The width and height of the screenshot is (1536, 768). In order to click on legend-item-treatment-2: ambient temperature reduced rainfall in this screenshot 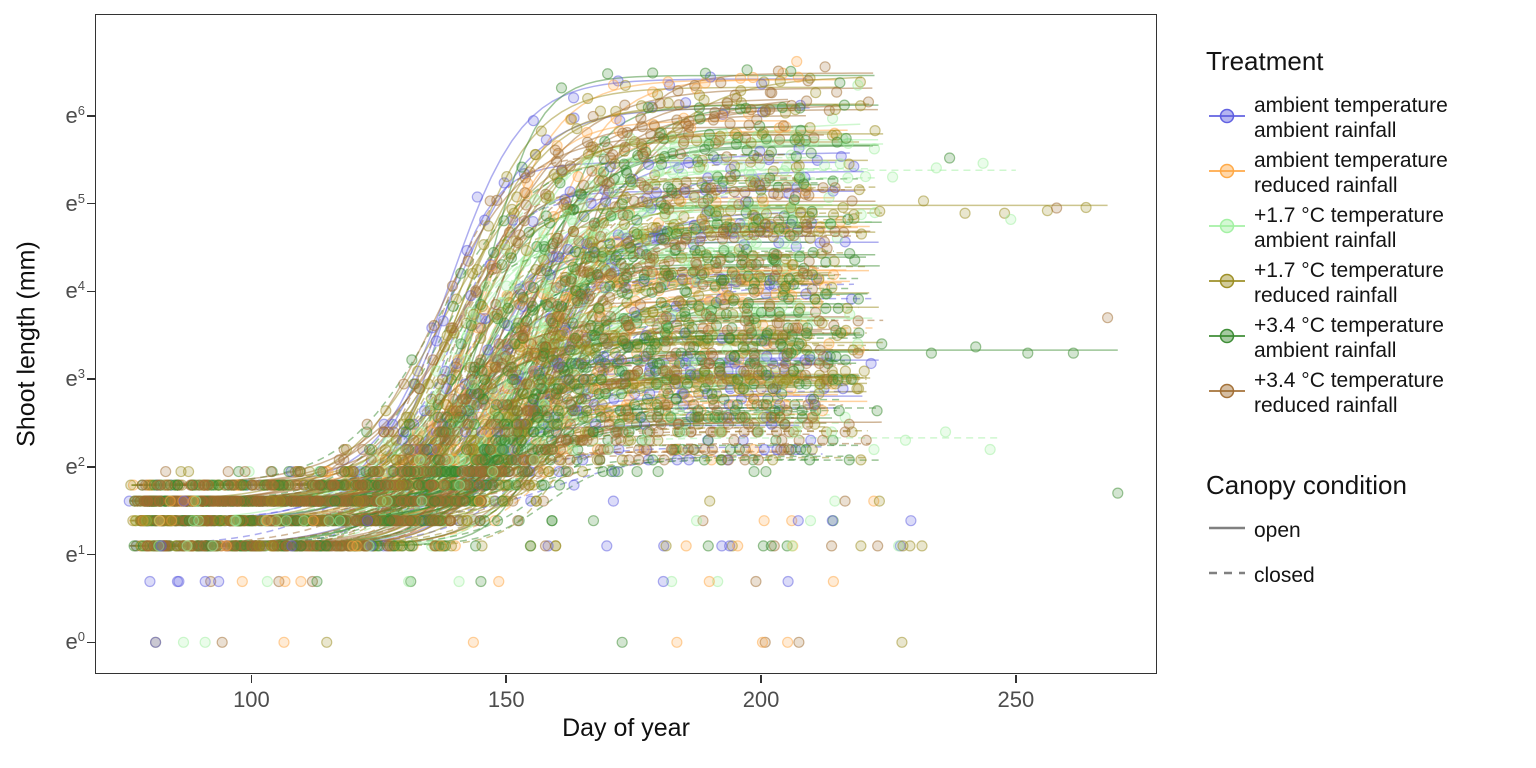, I will do `click(1369, 173)`.